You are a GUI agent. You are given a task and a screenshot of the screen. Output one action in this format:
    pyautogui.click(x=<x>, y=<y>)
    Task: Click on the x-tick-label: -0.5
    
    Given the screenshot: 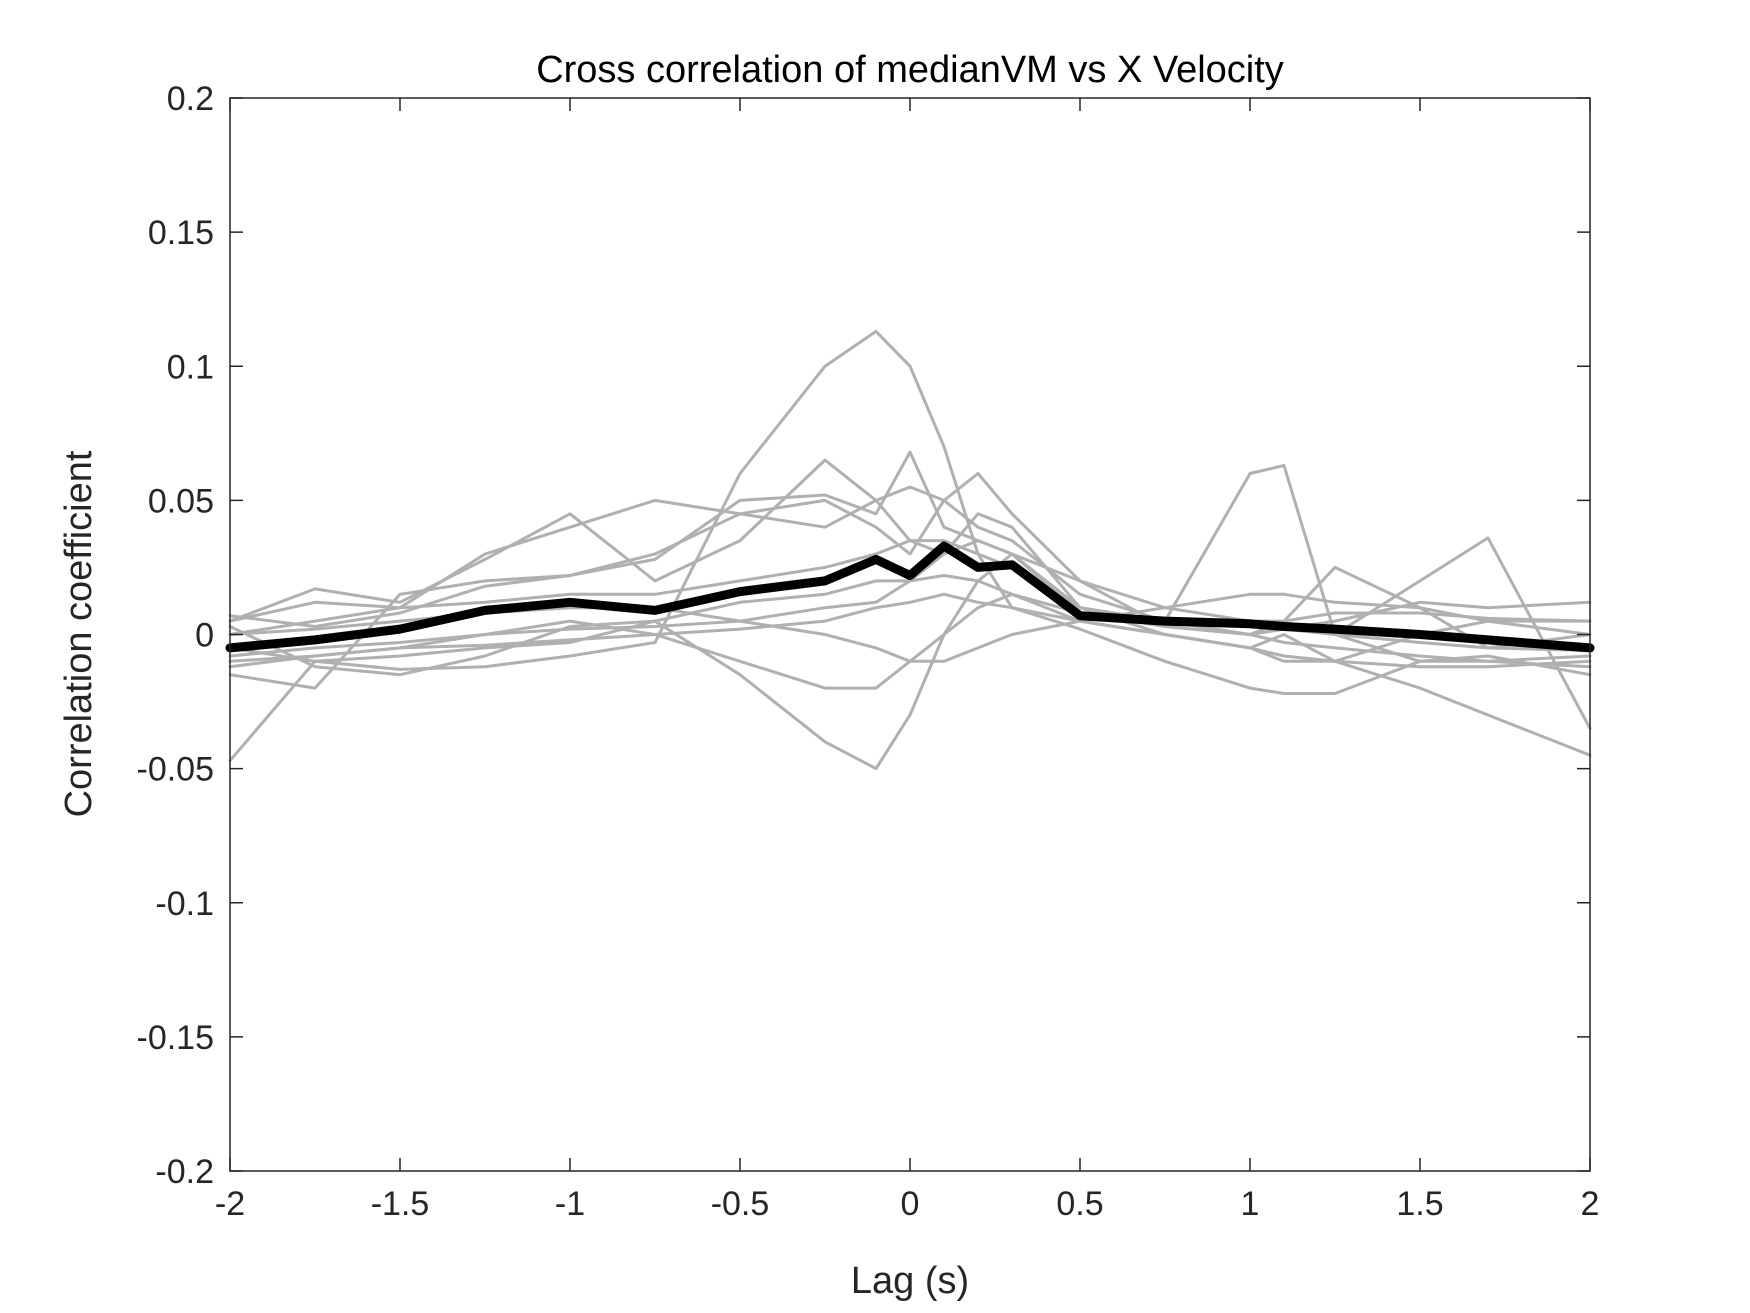 What is the action you would take?
    pyautogui.click(x=740, y=1204)
    